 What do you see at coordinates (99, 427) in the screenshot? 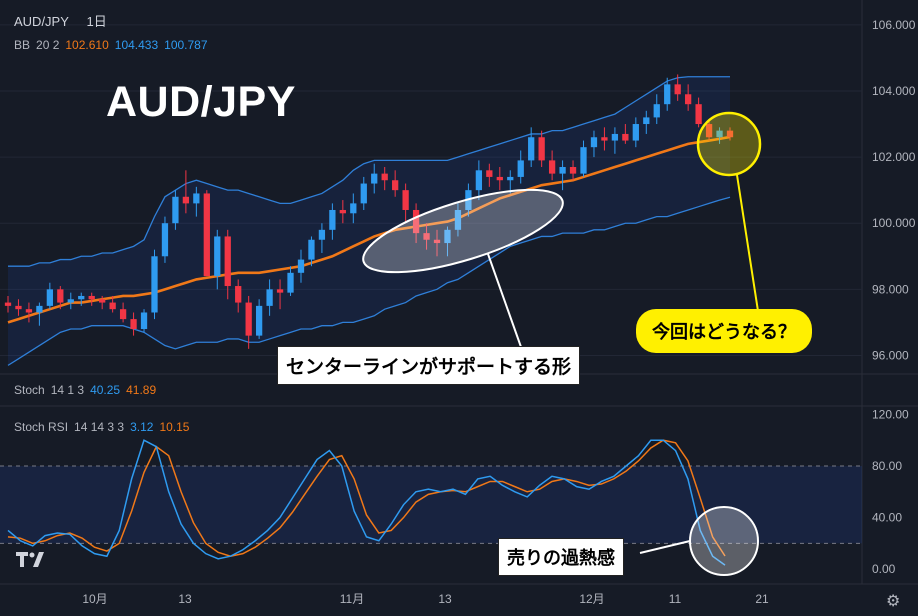
I see `stochrsi-params: 14 14 3 3` at bounding box center [99, 427].